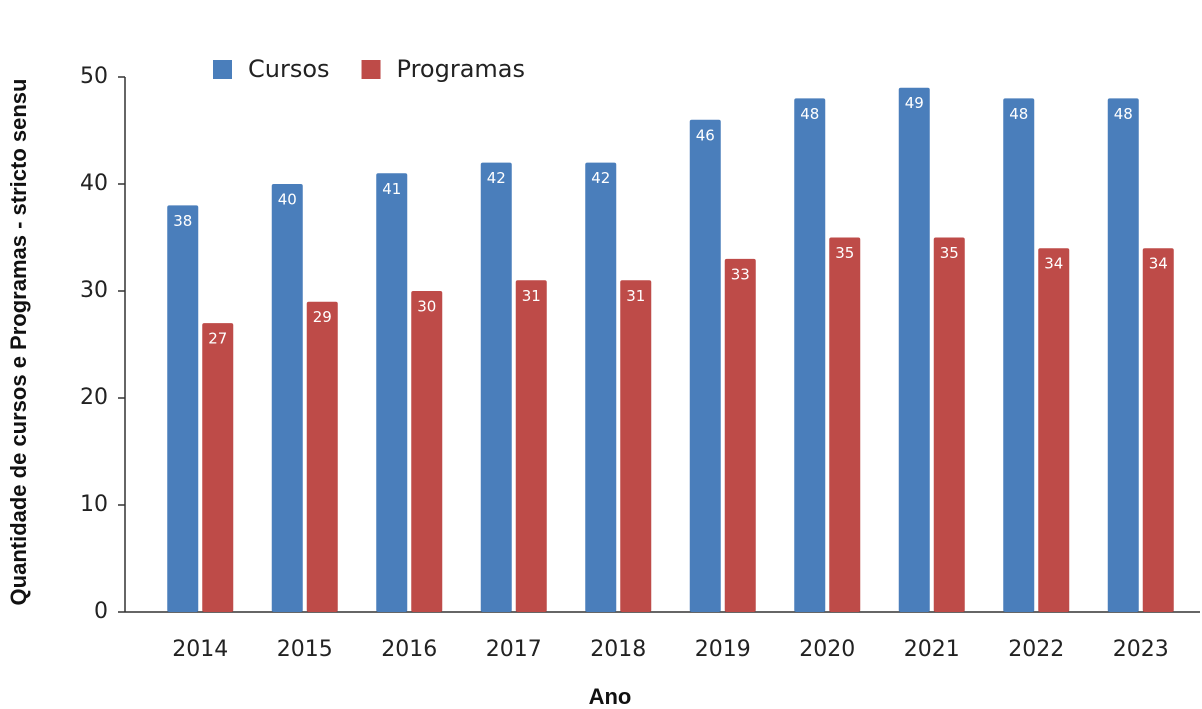  I want to click on legend-label: Cursos, so click(289, 69).